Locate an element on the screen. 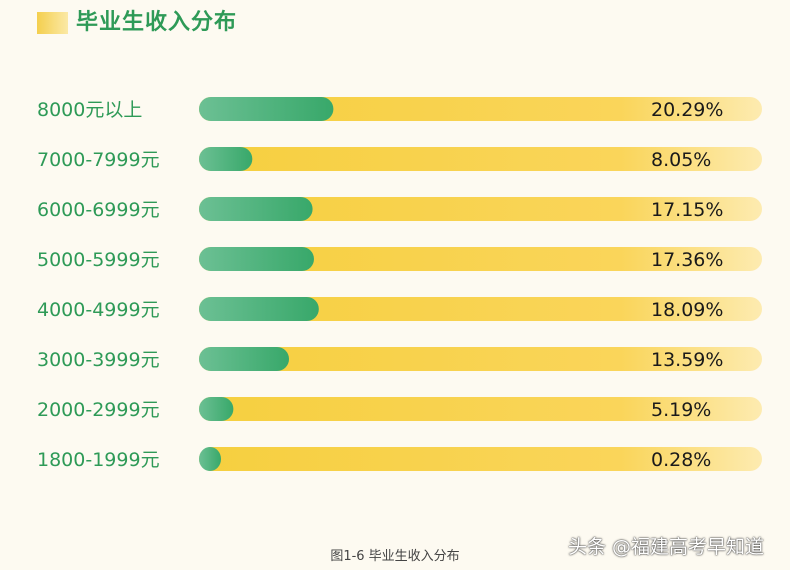 The height and width of the screenshot is (570, 790). category-label: 5000-5999元 is located at coordinates (98, 260).